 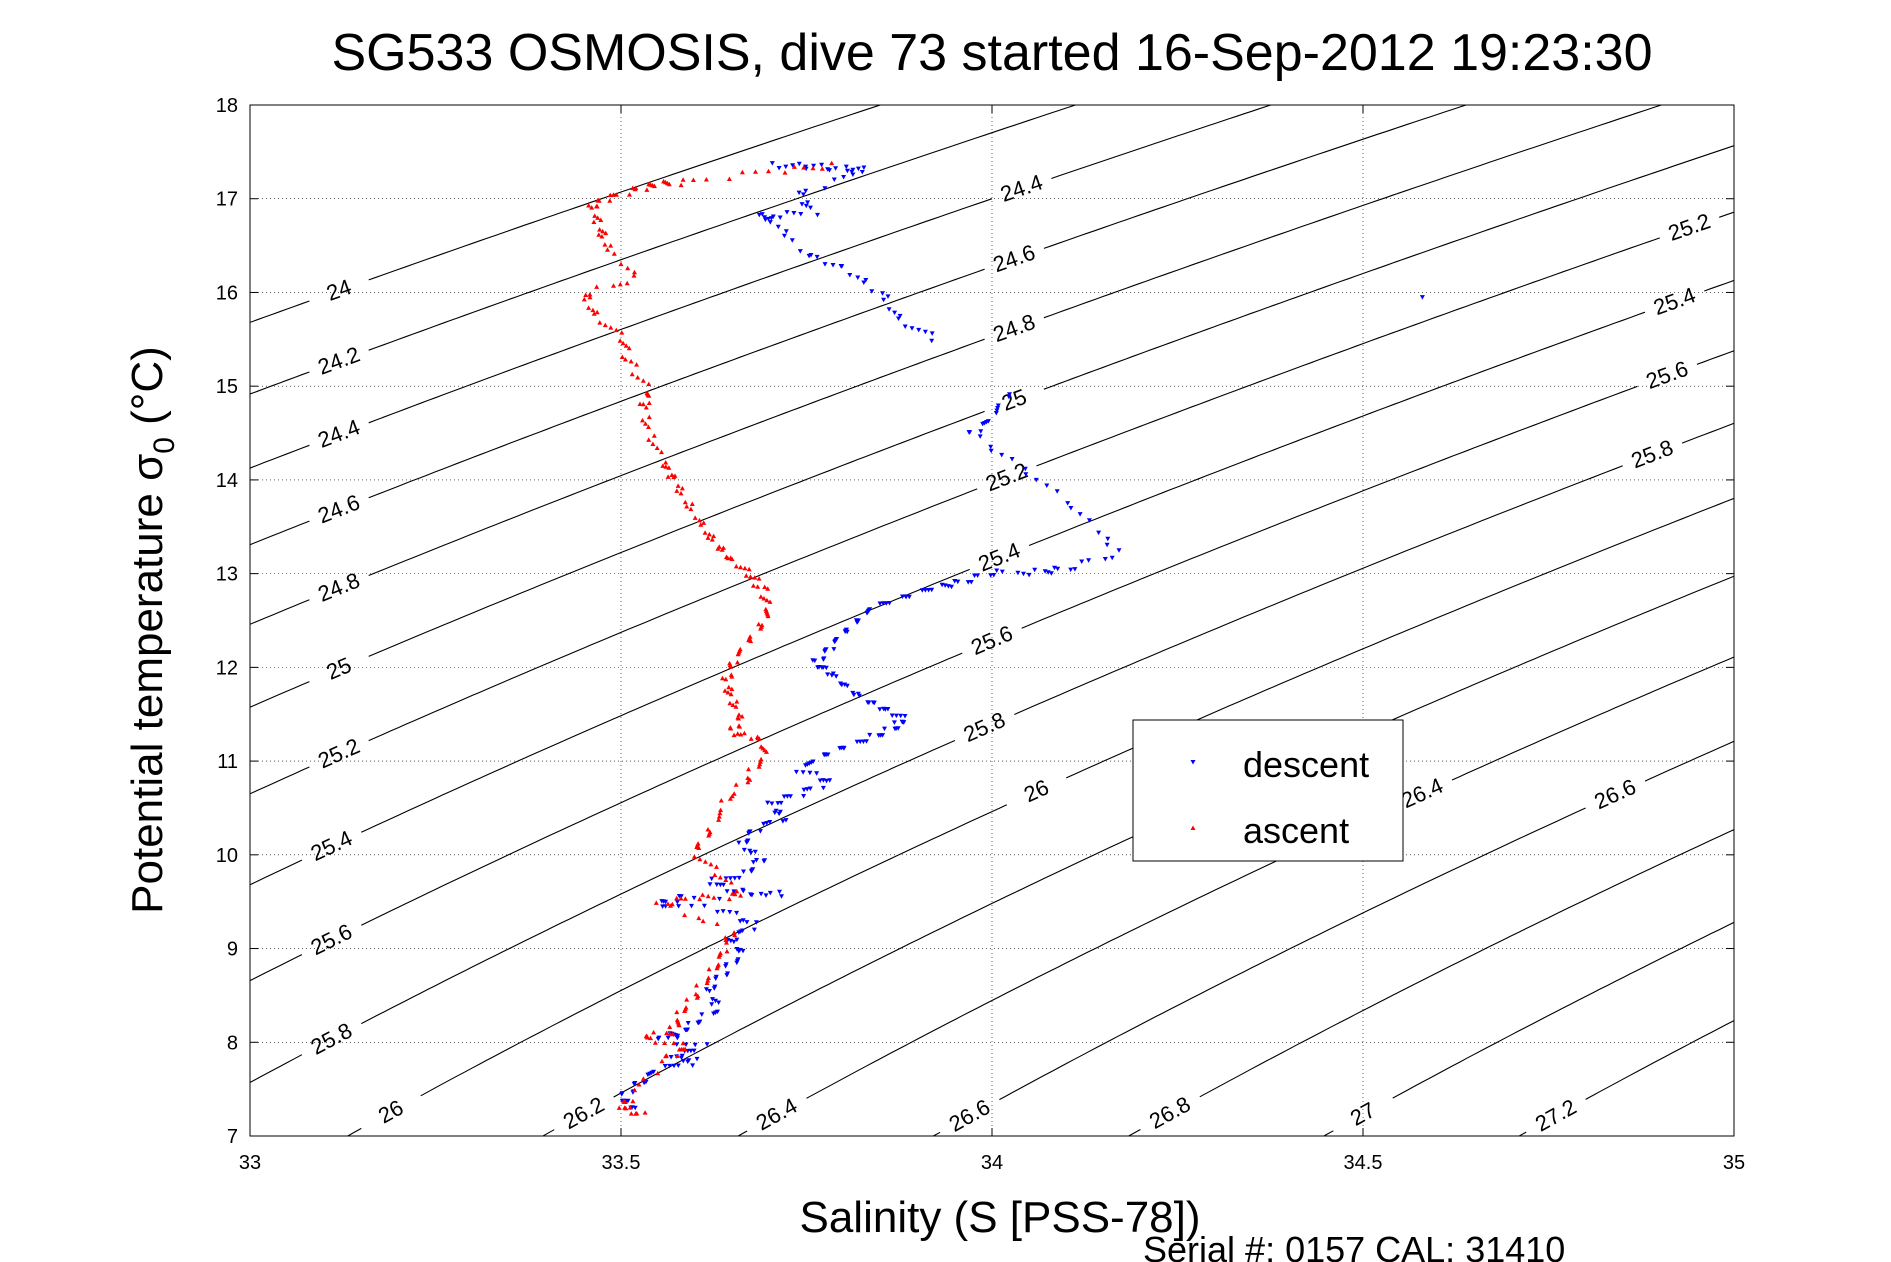 What do you see at coordinates (227, 200) in the screenshot?
I see `y-tick-label: 17` at bounding box center [227, 200].